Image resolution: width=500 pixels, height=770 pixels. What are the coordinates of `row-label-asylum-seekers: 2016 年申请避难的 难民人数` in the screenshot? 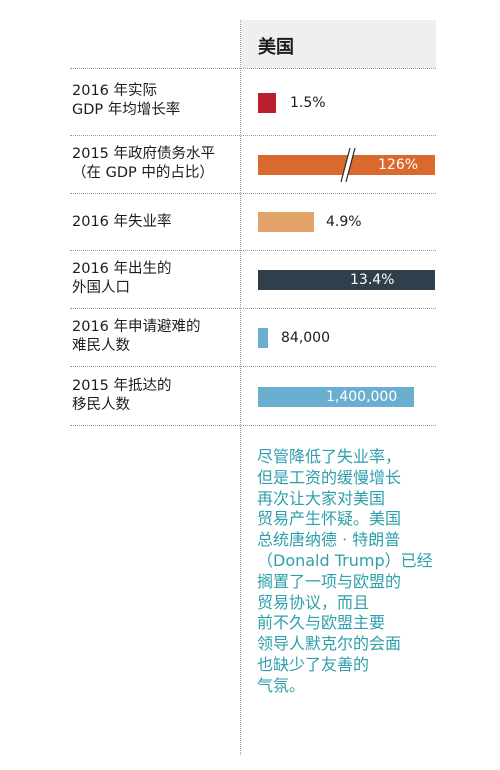 It's located at (136, 337).